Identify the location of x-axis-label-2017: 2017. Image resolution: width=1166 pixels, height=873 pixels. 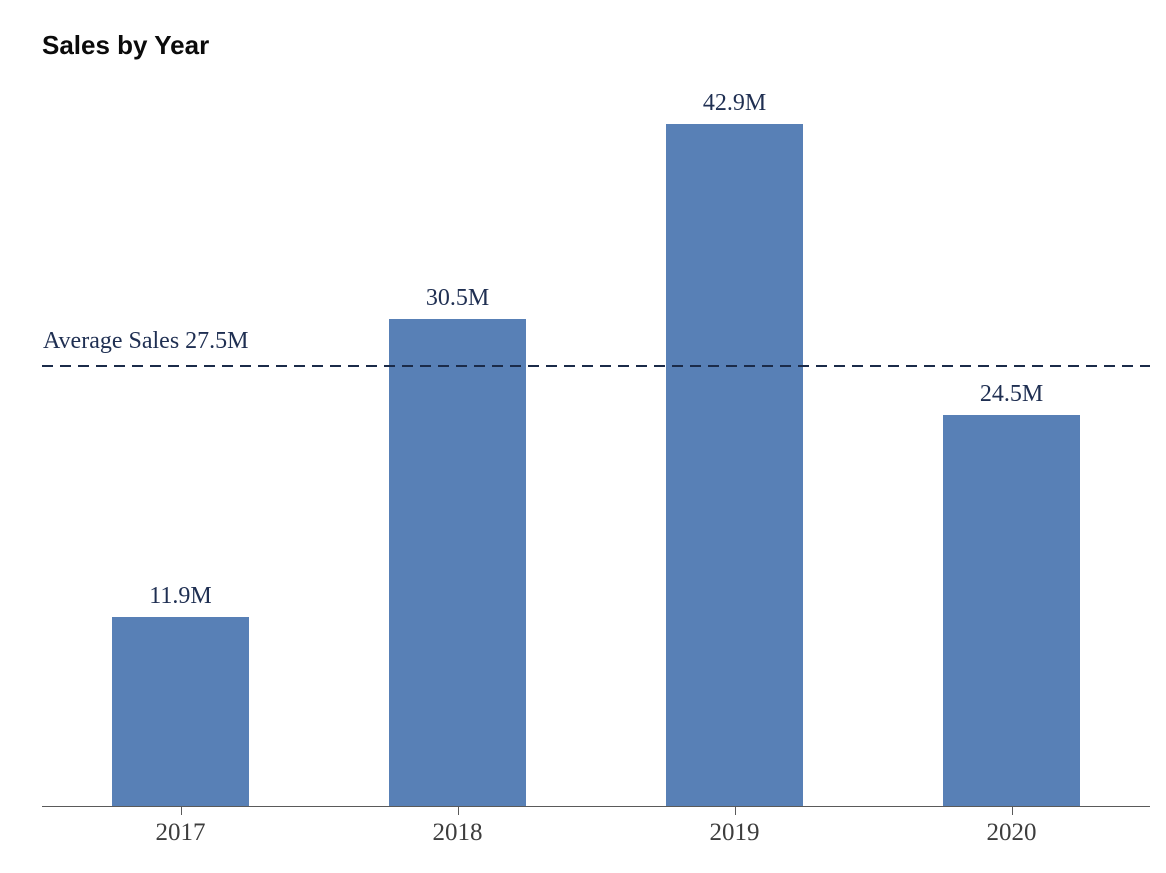
(180, 832).